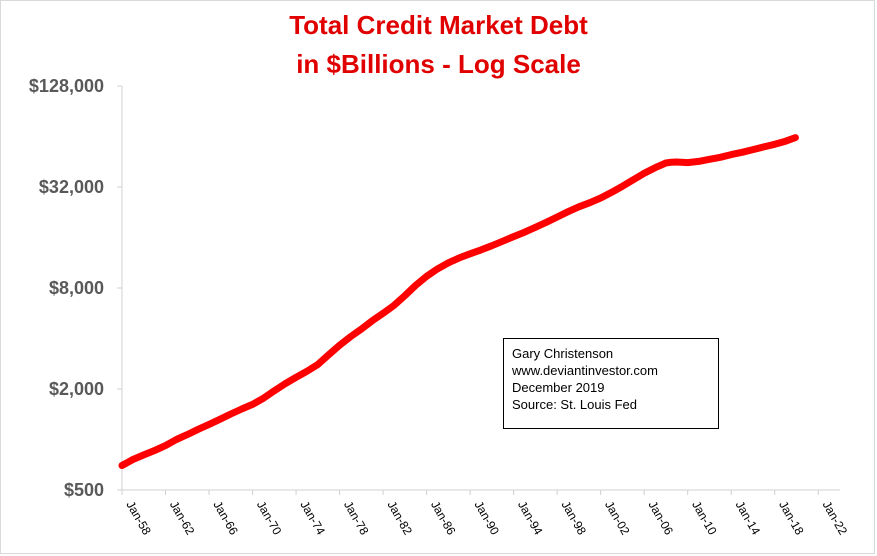 Image resolution: width=877 pixels, height=556 pixels. I want to click on annotation-website: www.deviantinvestor.com, so click(585, 370).